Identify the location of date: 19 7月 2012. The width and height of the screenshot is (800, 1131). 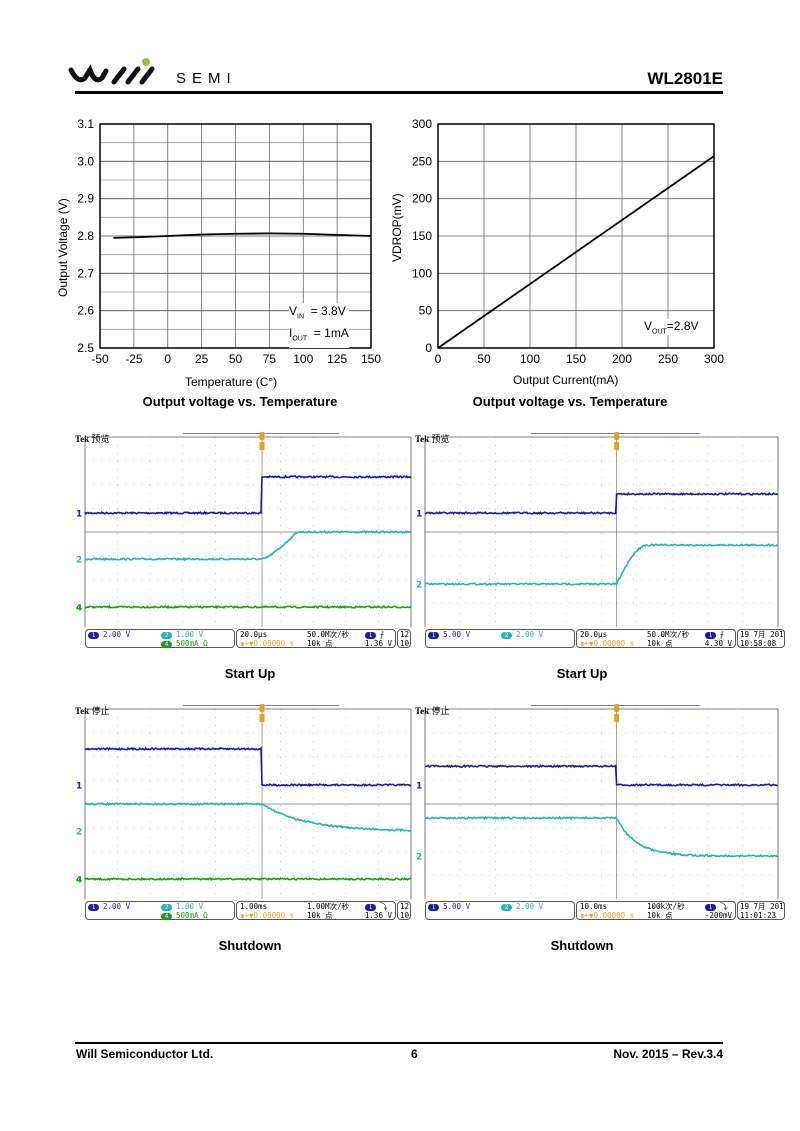
(762, 906).